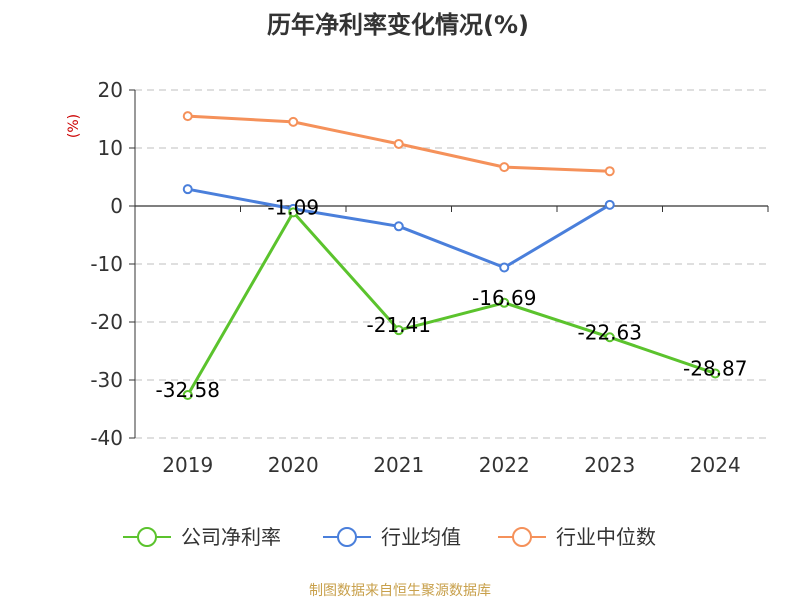 The height and width of the screenshot is (600, 800). Describe the element at coordinates (106, 264) in the screenshot. I see `y-tick-label: -10` at that location.